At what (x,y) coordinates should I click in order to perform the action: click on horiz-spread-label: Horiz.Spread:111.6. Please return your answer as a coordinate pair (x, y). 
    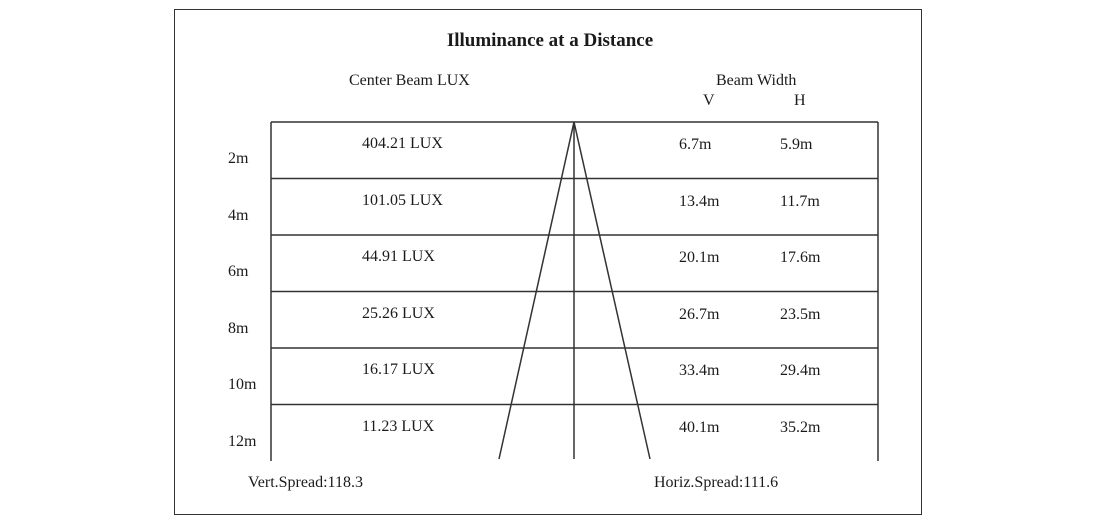
    Looking at the image, I should click on (716, 482).